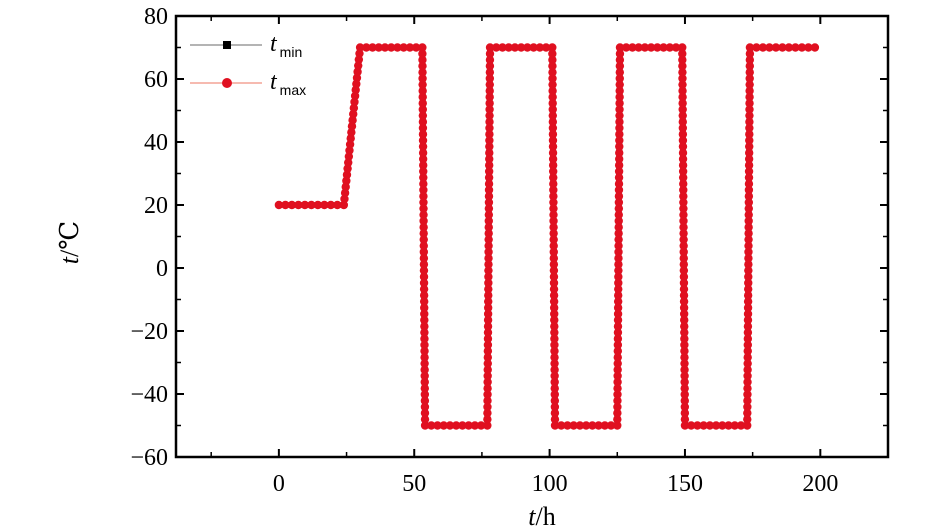 Image resolution: width=945 pixels, height=531 pixels. I want to click on x-tick-label: 200, so click(820, 484).